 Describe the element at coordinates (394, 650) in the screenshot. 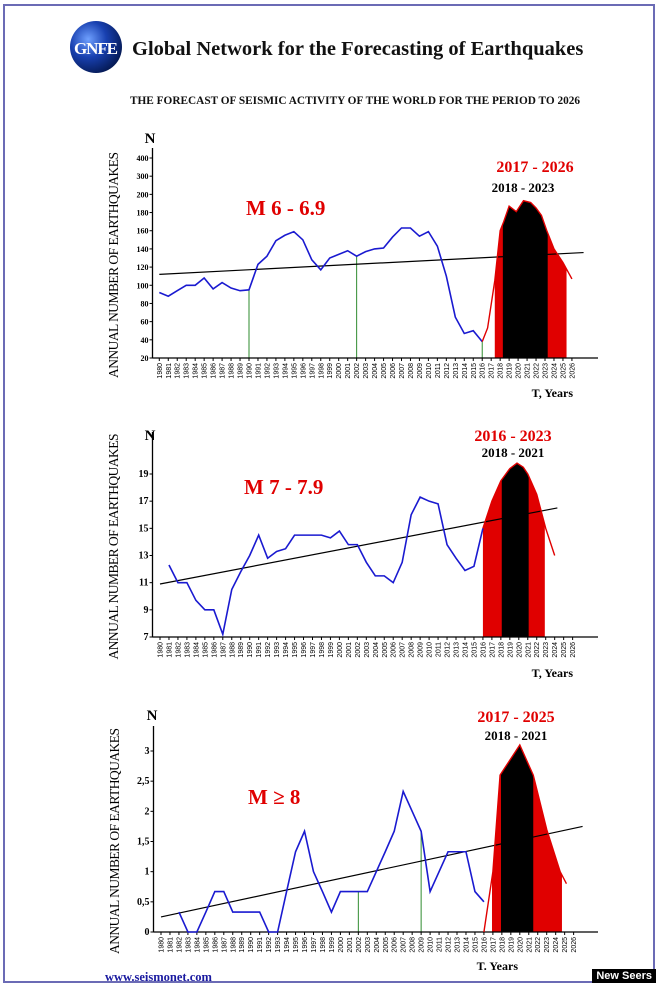

I see `x-tick-label: 2006` at that location.